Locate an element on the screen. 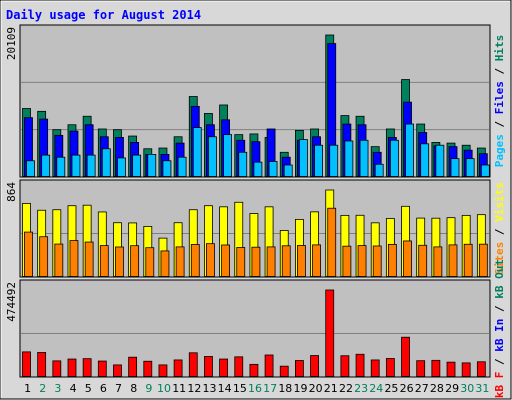 The height and width of the screenshot is (400, 512). legend-part: kB F is located at coordinates (499, 385).